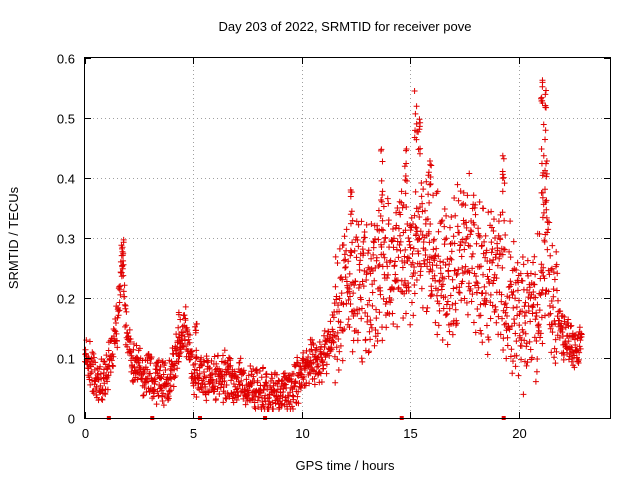 The width and height of the screenshot is (640, 480). I want to click on y-tick-label: 0, so click(71, 419).